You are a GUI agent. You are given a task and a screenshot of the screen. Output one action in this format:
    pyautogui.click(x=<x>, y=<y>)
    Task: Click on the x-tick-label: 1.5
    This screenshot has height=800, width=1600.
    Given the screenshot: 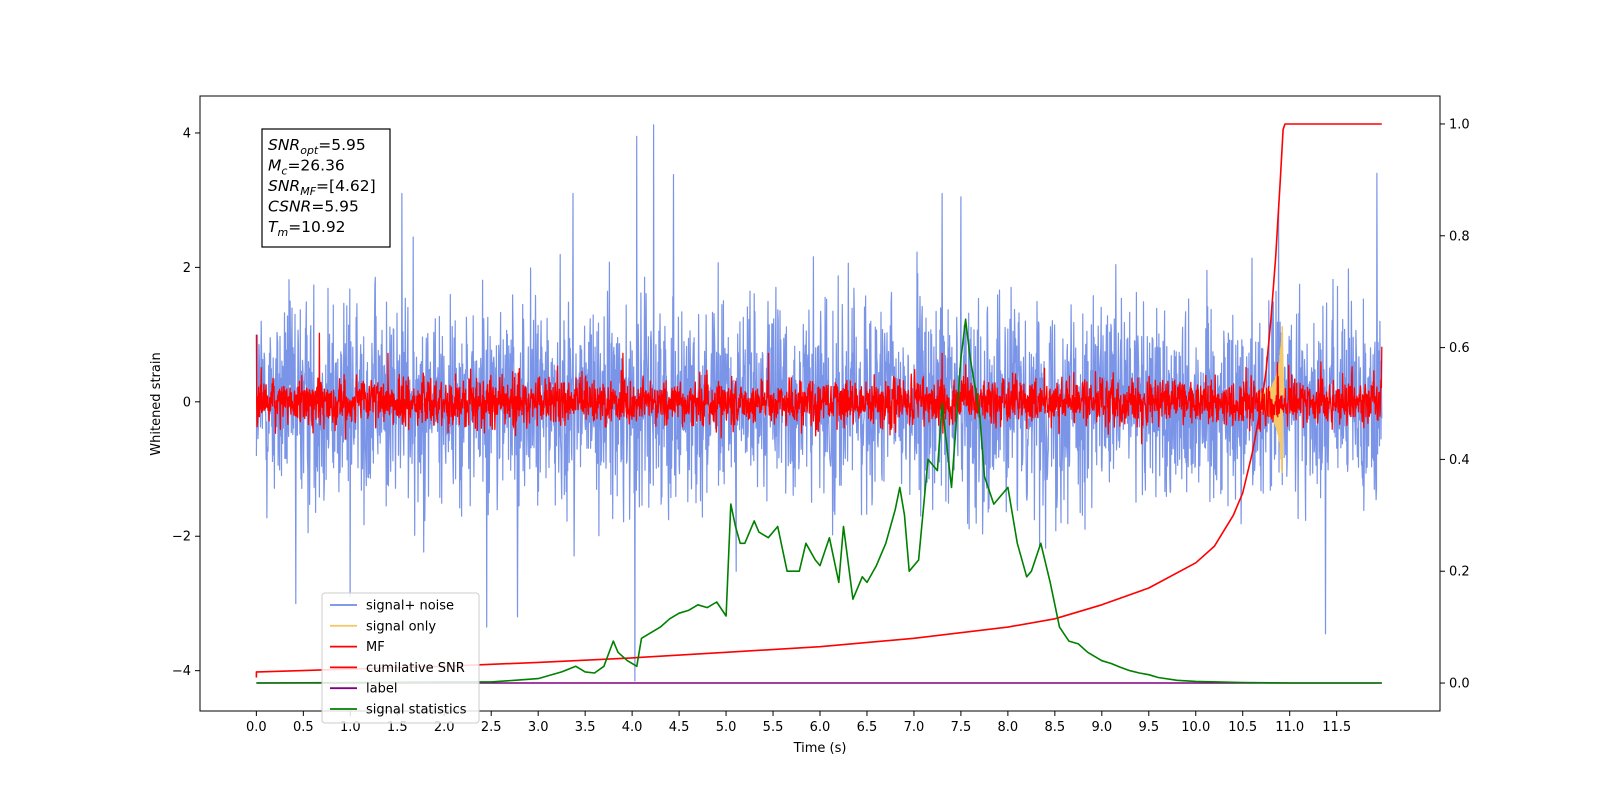 What is the action you would take?
    pyautogui.click(x=397, y=727)
    